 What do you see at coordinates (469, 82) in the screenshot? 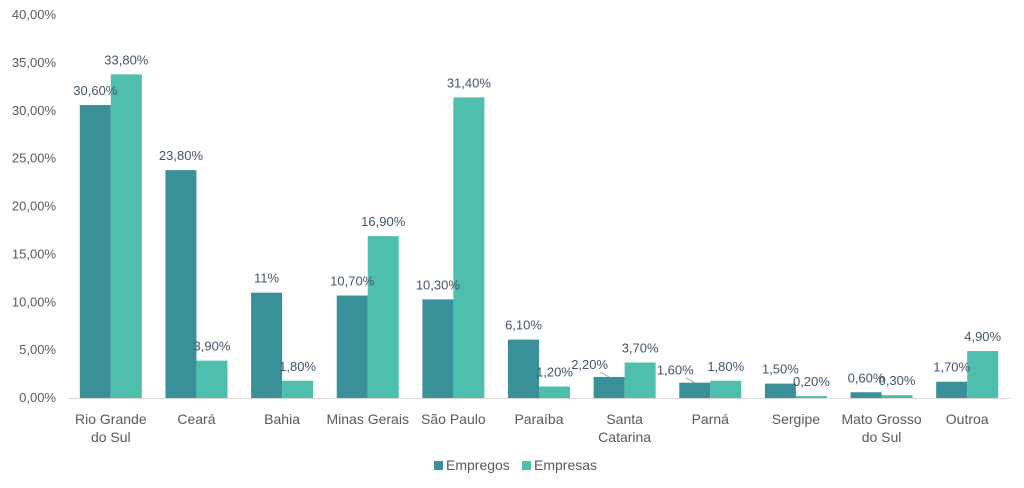
I see `data-label-empresas: 31,40%` at bounding box center [469, 82].